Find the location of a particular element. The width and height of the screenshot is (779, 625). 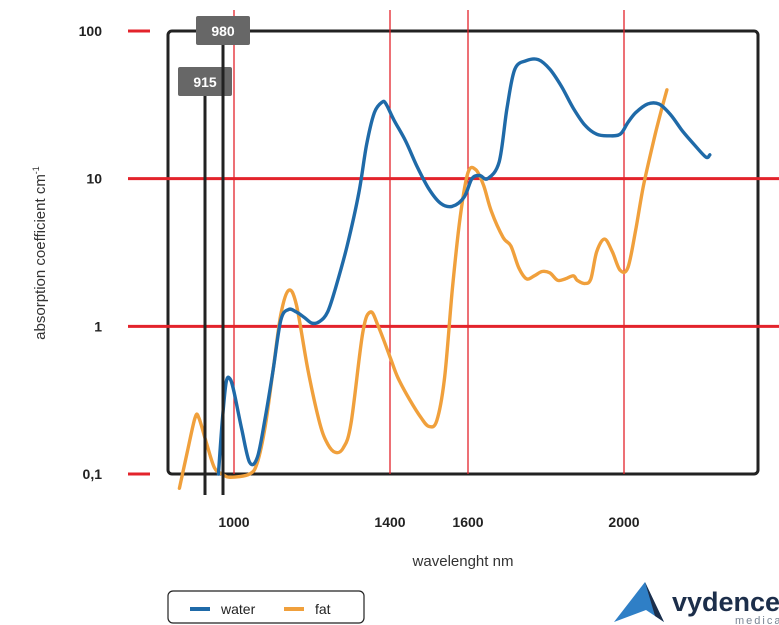

marker-label-915: 915 is located at coordinates (205, 82).